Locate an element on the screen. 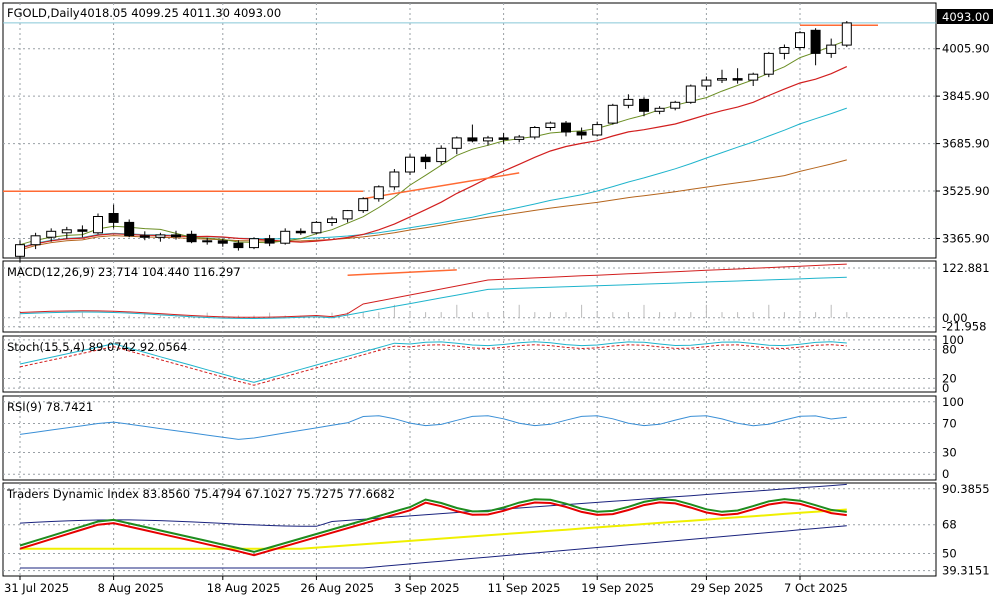 This screenshot has width=1000, height=600. rsi-tick-label-3: 0 is located at coordinates (945, 474).